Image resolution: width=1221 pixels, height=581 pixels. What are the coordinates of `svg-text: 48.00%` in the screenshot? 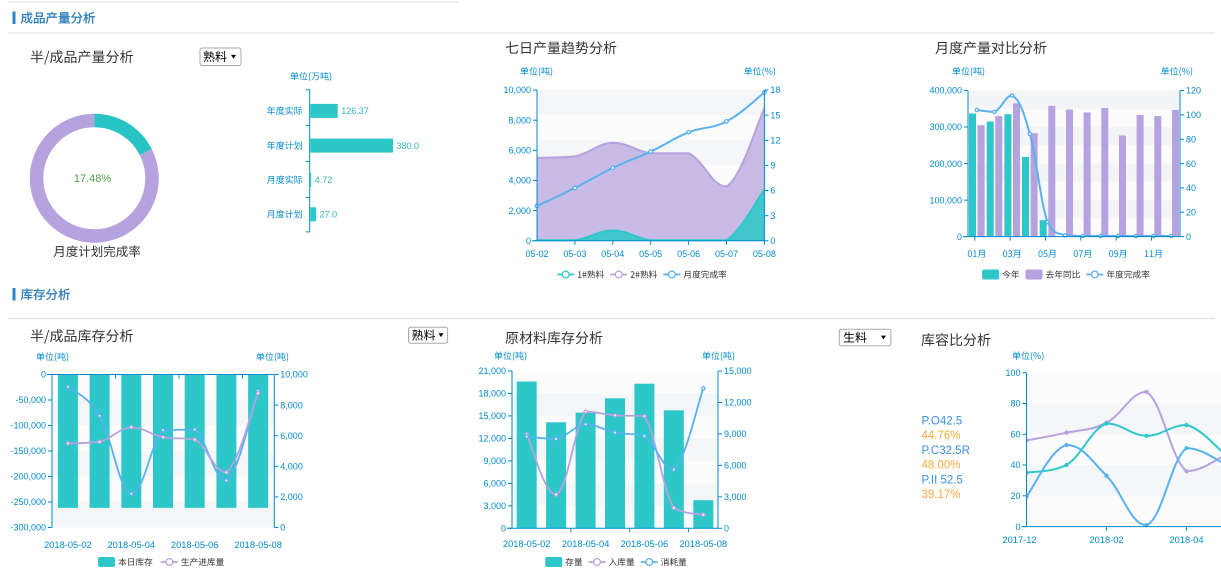 It's located at (941, 466).